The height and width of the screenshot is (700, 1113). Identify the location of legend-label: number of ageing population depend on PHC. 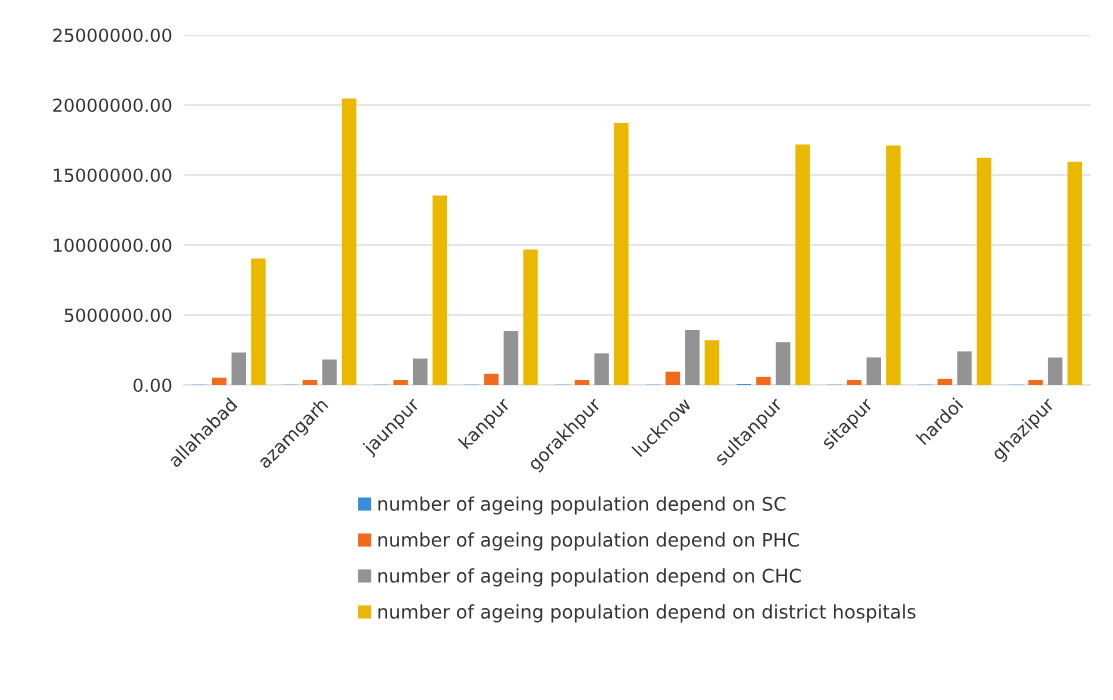
(588, 541).